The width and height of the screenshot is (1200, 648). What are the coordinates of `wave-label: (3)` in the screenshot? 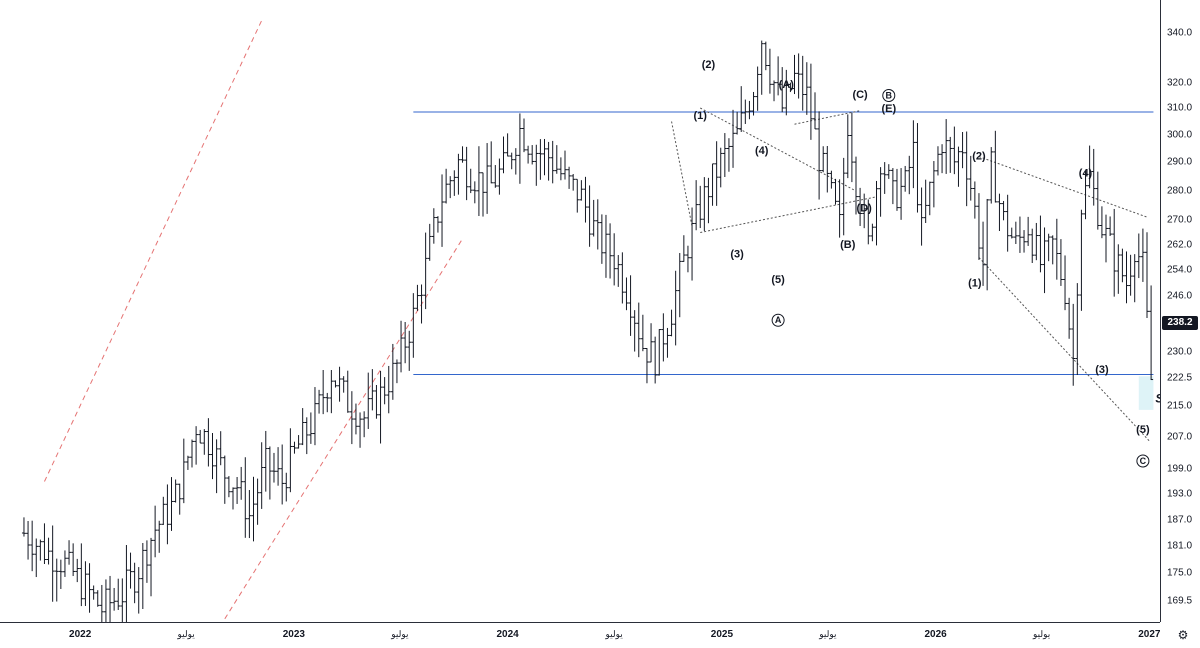 It's located at (1102, 370).